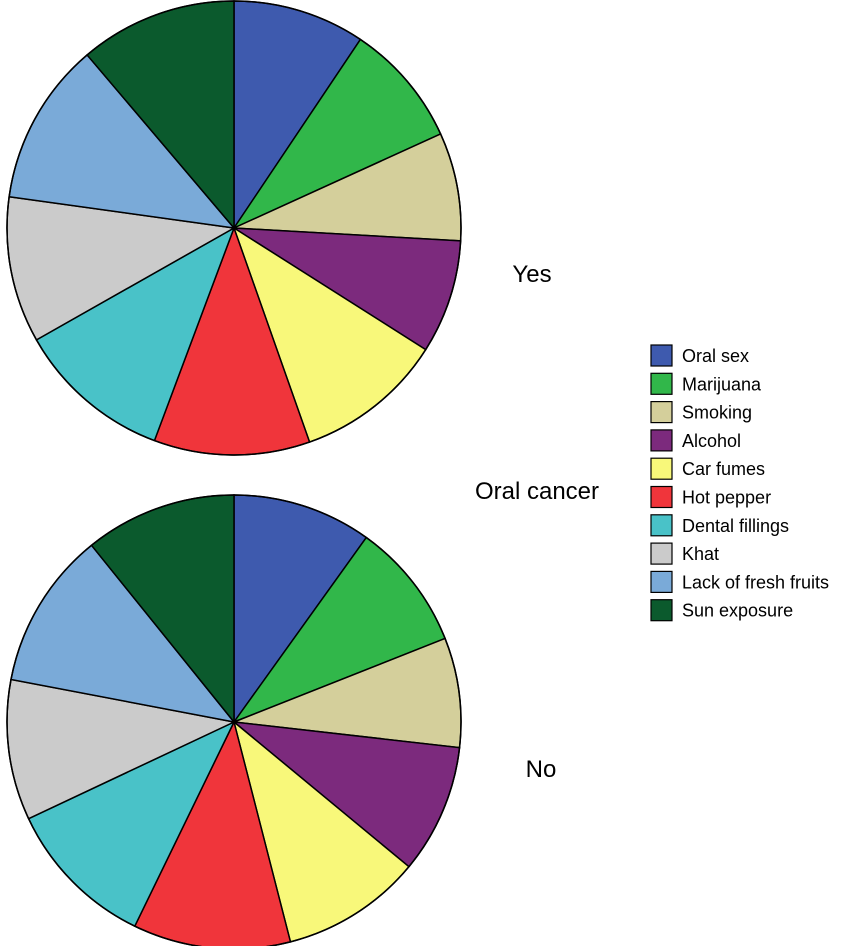 This screenshot has height=946, width=865. What do you see at coordinates (700, 554) in the screenshot?
I see `legend-label: Khat` at bounding box center [700, 554].